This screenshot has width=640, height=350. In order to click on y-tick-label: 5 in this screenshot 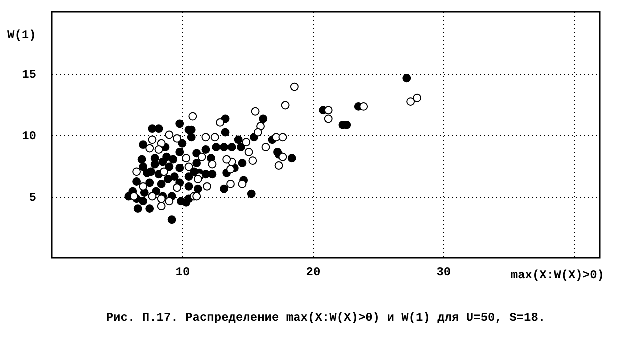, I will do `click(32, 198)`.